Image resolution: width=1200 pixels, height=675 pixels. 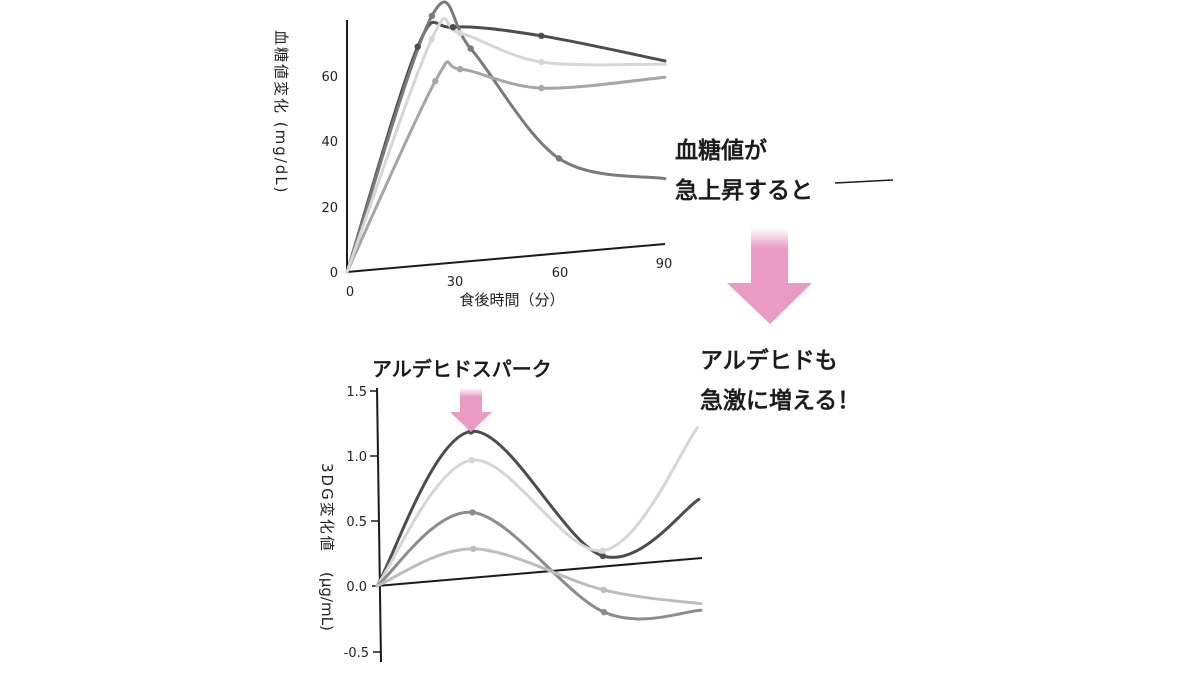 What do you see at coordinates (780, 400) in the screenshot?
I see `callout-aldehyde-line2: 急激に増える！` at bounding box center [780, 400].